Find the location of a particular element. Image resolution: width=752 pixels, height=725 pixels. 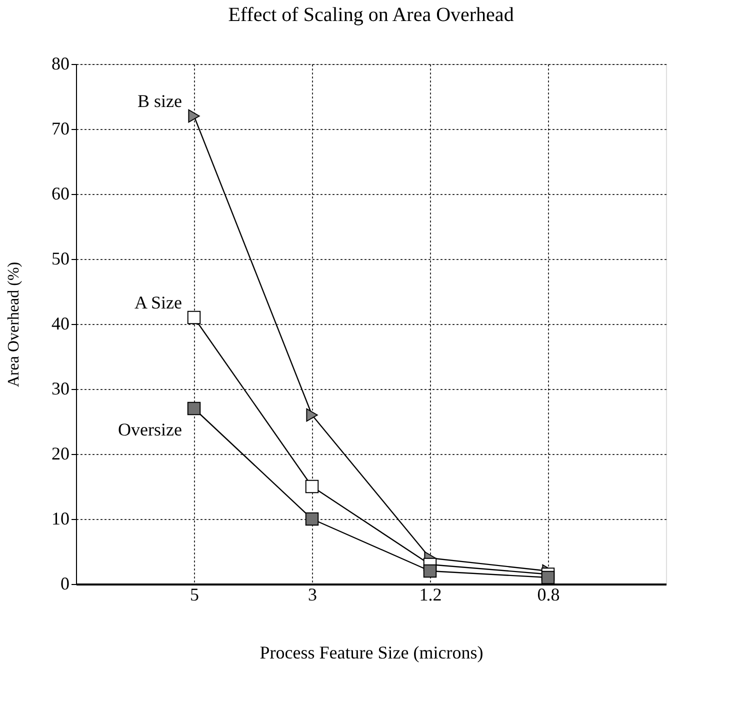

y-axis-title: Area Overhead (%) is located at coordinates (14, 325).